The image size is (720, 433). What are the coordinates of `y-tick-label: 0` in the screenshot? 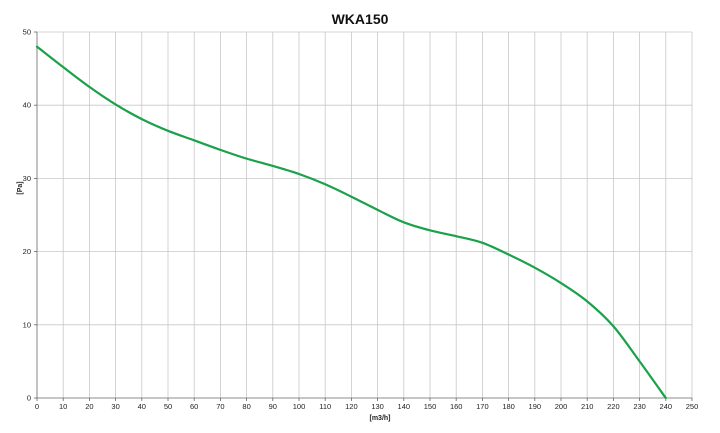 It's located at (29, 398).